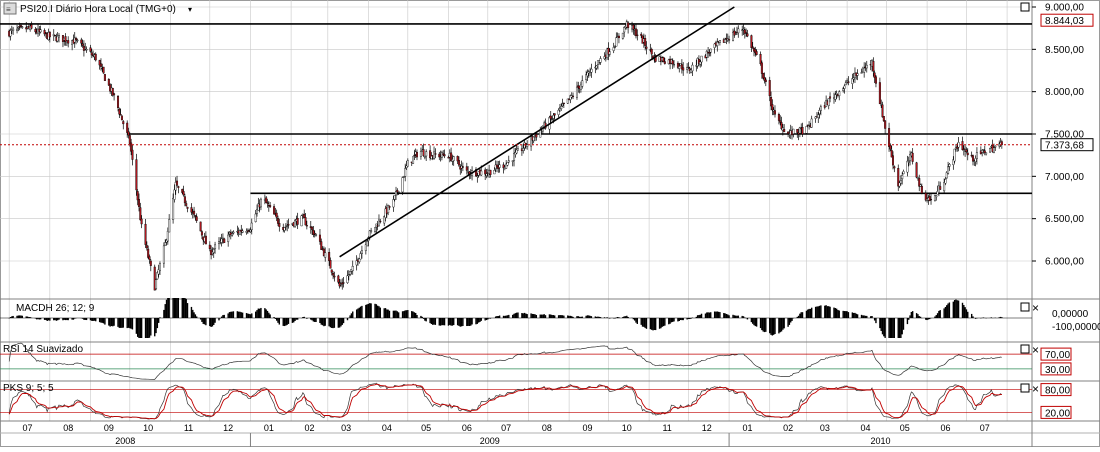 Image resolution: width=1100 pixels, height=452 pixels. What do you see at coordinates (28, 388) in the screenshot?
I see `pks-title: PKS 9; 5; 5` at bounding box center [28, 388].